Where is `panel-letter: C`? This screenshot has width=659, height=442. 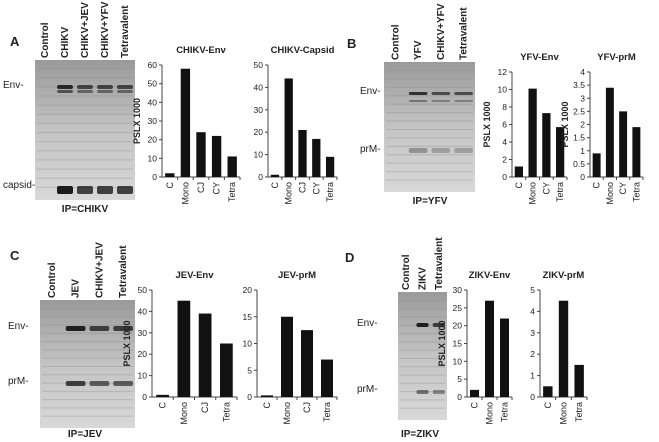
panel-letter: C is located at coordinates (15, 255).